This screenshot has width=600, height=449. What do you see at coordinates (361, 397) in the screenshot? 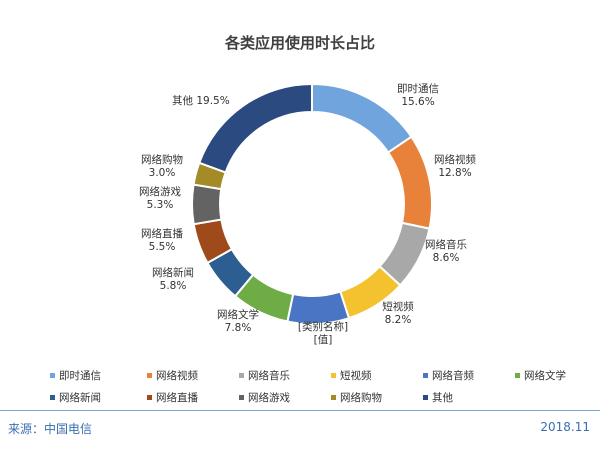
I see `legend-label: 网络购物` at bounding box center [361, 397].